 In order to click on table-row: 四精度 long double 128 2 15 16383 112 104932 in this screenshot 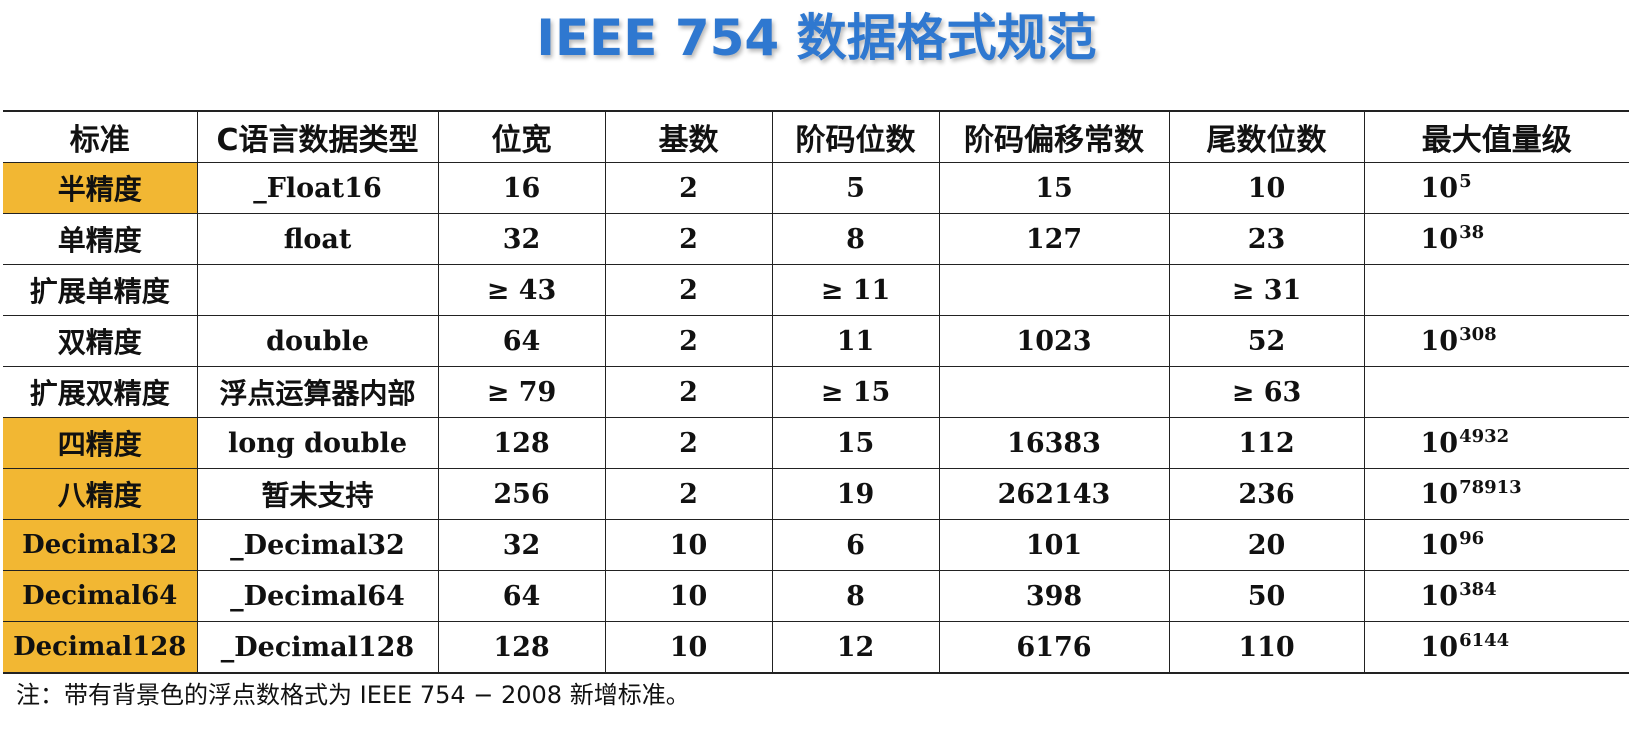, I will do `click(816, 443)`.